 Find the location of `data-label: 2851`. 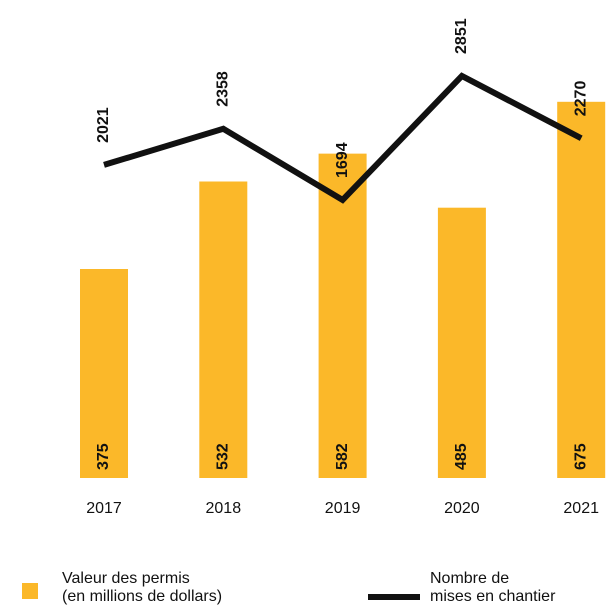

data-label: 2851 is located at coordinates (461, 36).